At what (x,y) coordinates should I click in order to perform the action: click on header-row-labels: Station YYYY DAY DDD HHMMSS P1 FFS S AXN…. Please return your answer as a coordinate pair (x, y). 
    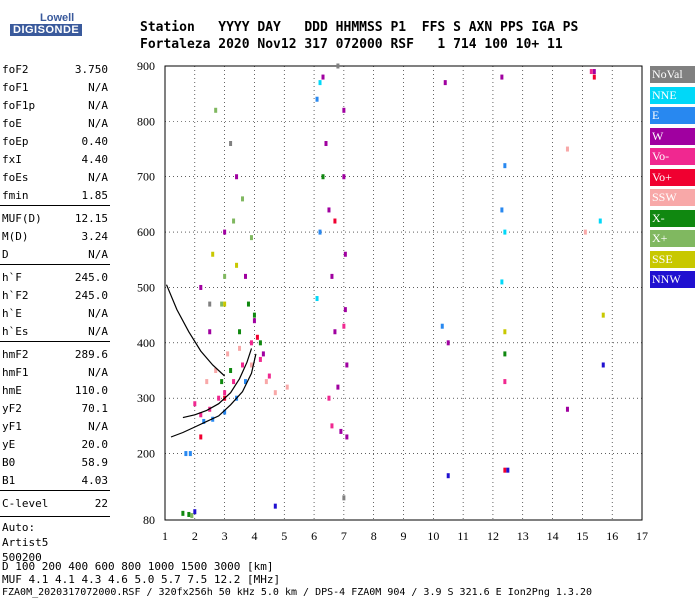
    Looking at the image, I should click on (359, 27).